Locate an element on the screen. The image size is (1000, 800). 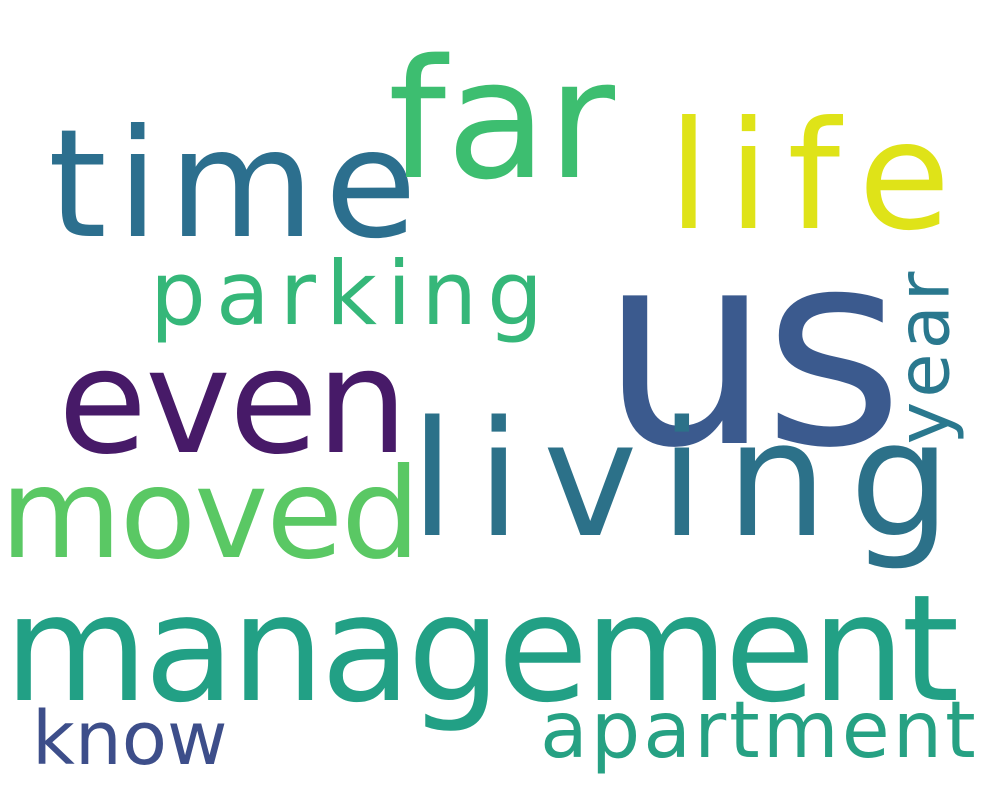
word-us: us is located at coordinates (752, 349).